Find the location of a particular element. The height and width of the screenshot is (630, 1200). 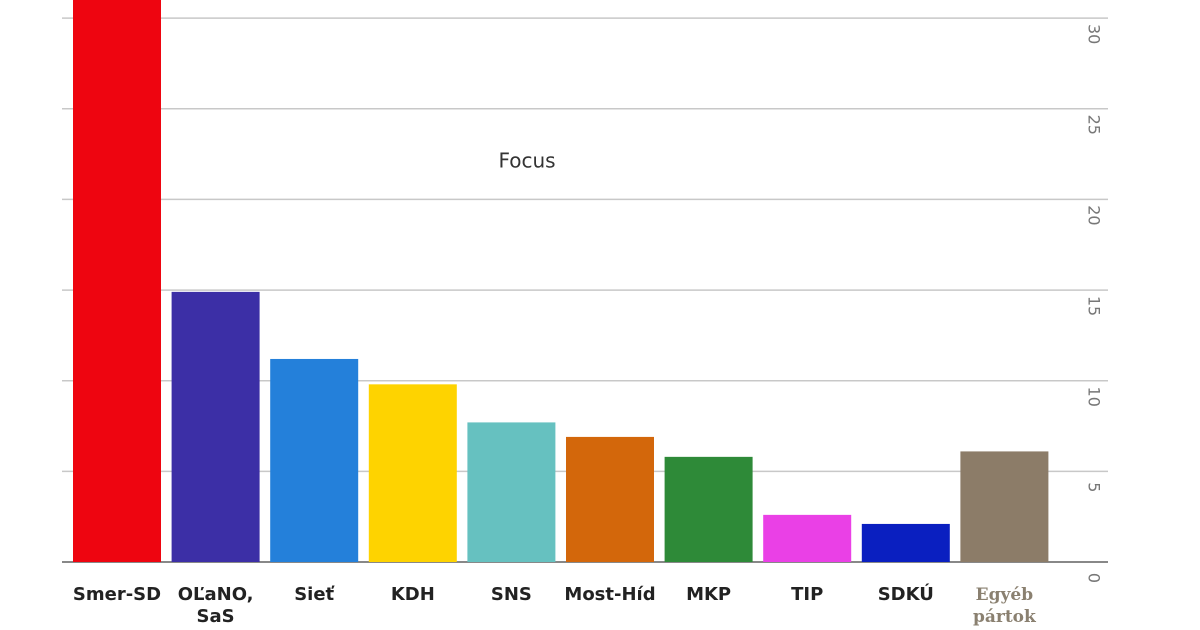

y-tick-label: 15 is located at coordinates (1094, 306).